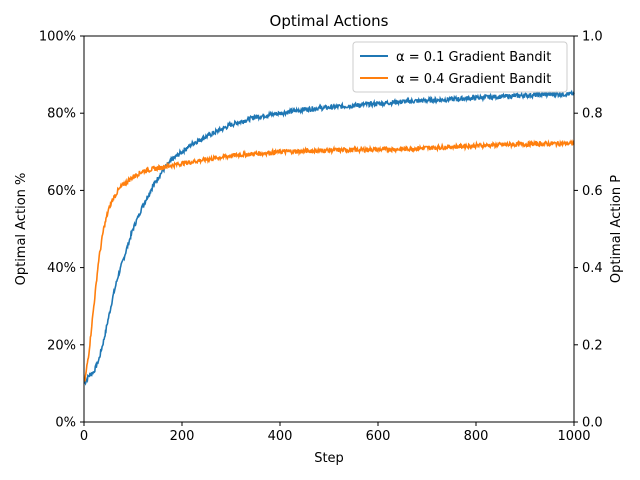  Describe the element at coordinates (329, 458) in the screenshot. I see `x-axis-label: Step` at that location.